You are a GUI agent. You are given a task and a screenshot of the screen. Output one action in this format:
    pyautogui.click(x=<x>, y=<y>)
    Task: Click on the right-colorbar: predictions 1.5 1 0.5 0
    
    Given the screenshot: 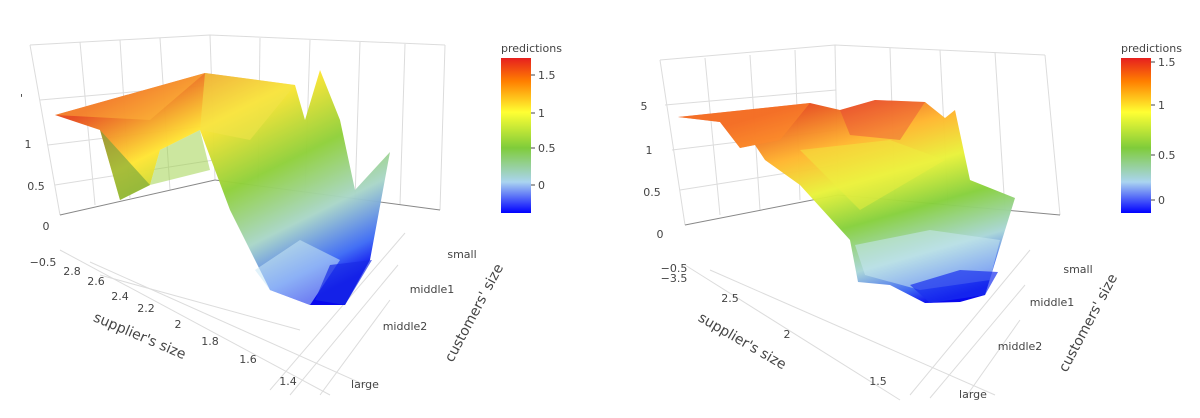 What is the action you would take?
    pyautogui.click(x=1151, y=127)
    